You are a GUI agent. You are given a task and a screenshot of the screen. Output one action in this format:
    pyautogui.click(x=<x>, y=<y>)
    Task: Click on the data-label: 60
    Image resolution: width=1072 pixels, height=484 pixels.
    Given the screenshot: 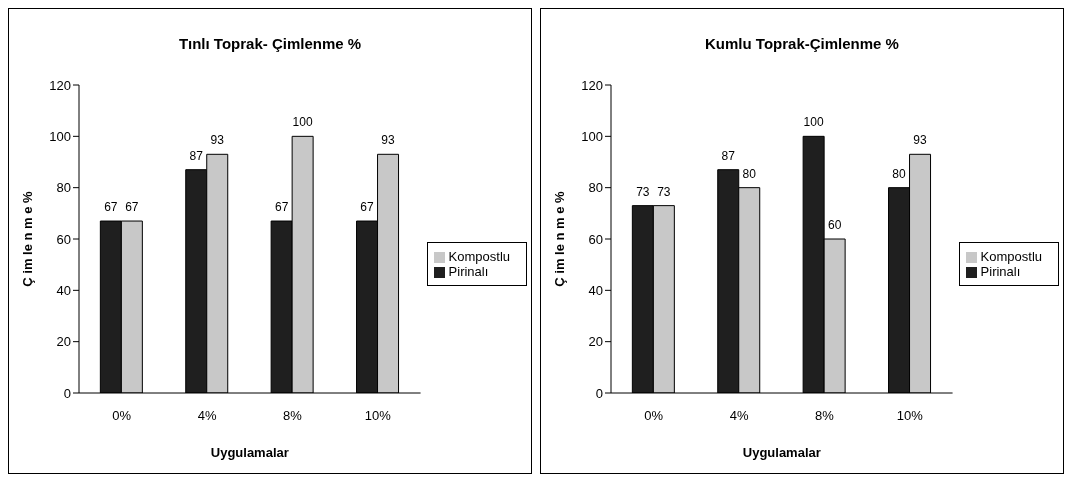 What is the action you would take?
    pyautogui.click(x=834, y=225)
    